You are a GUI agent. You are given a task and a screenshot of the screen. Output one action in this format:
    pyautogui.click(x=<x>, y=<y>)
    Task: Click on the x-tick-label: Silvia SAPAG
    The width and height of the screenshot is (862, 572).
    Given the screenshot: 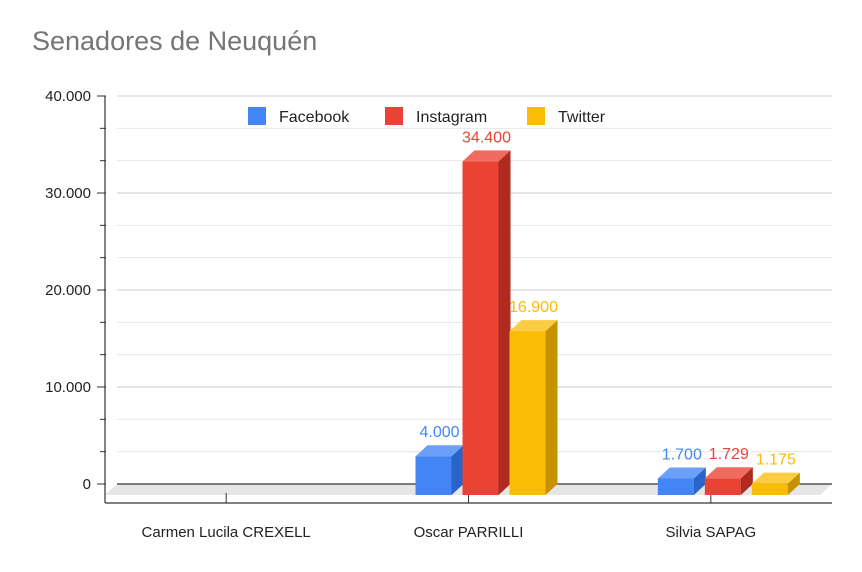 What is the action you would take?
    pyautogui.click(x=711, y=532)
    